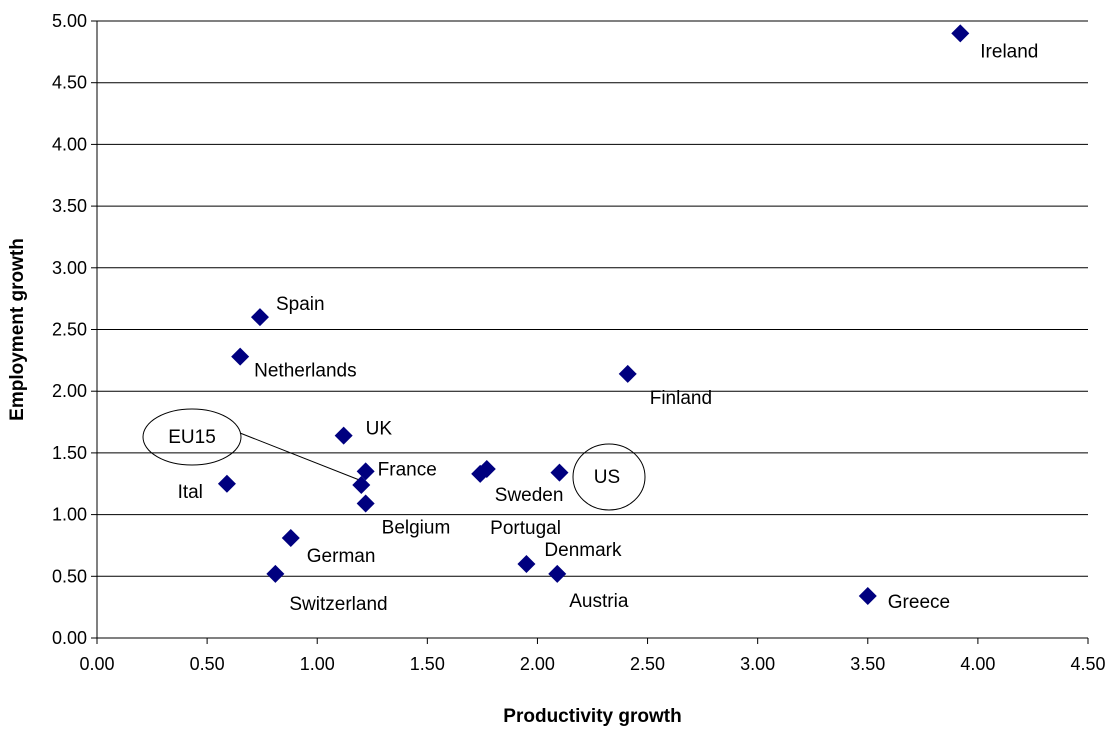 The width and height of the screenshot is (1116, 731). Describe the element at coordinates (1087, 664) in the screenshot. I see `x-tick-label: 4.50` at that location.